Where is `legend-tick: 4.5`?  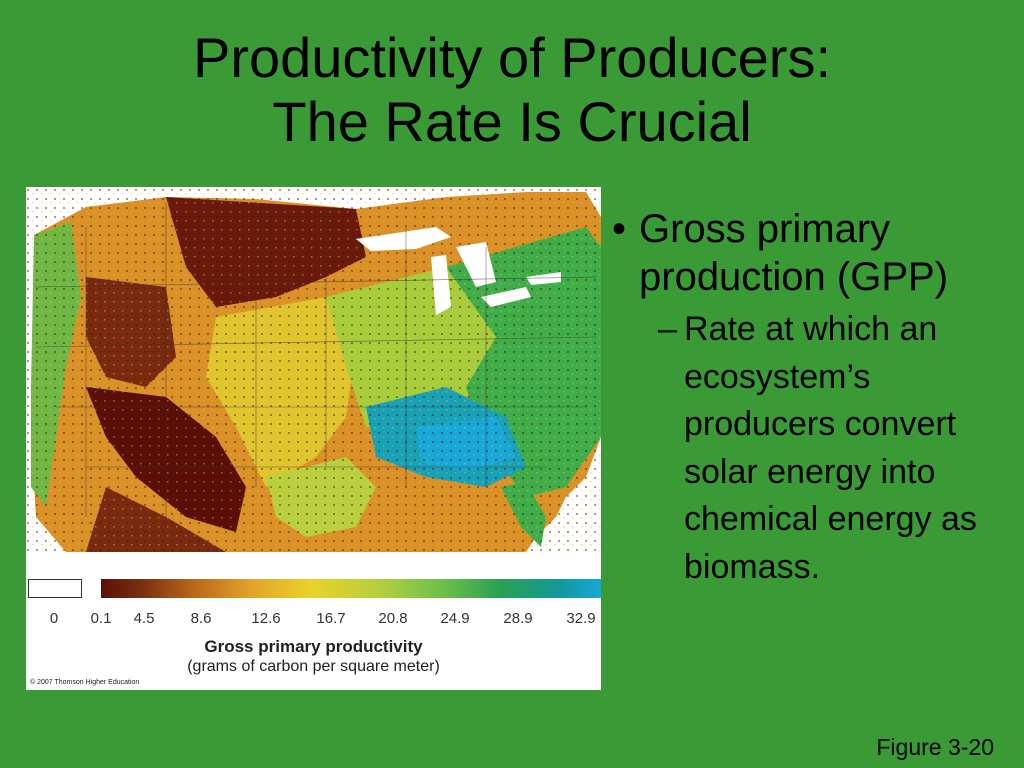
legend-tick: 4.5 is located at coordinates (144, 618).